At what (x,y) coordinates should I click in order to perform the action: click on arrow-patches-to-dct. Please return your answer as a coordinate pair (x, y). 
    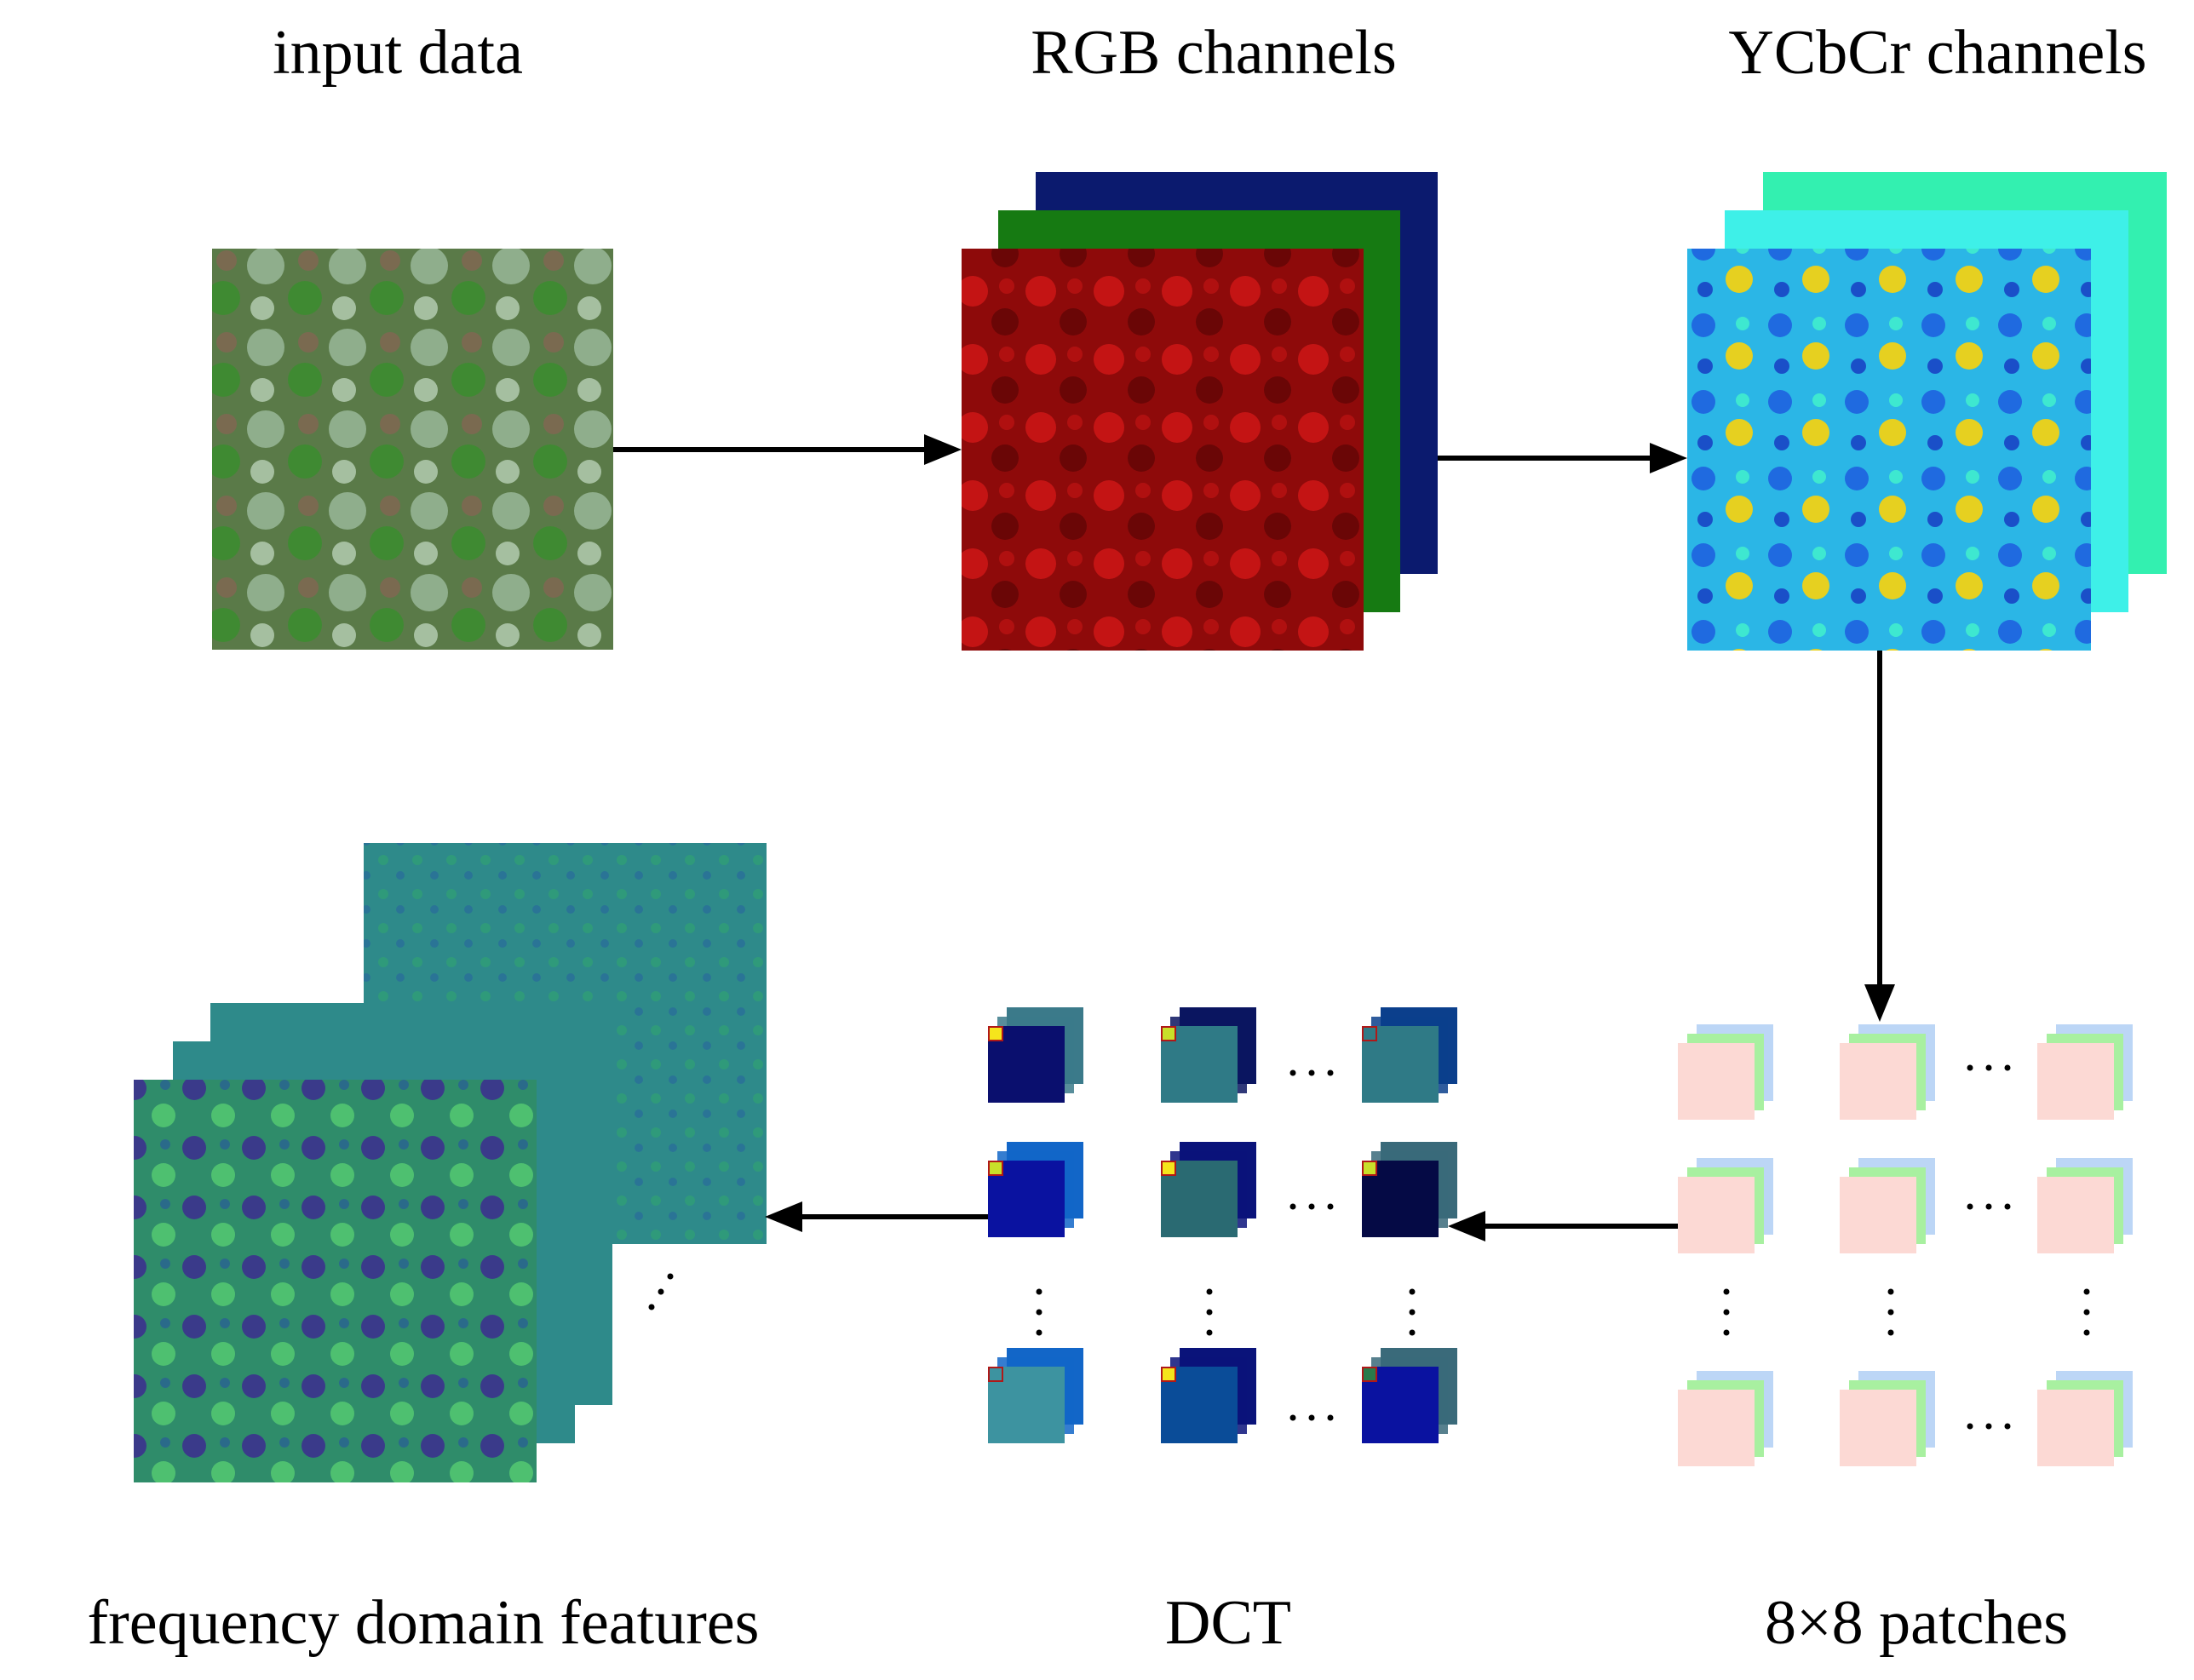
    Looking at the image, I should click on (1563, 1226).